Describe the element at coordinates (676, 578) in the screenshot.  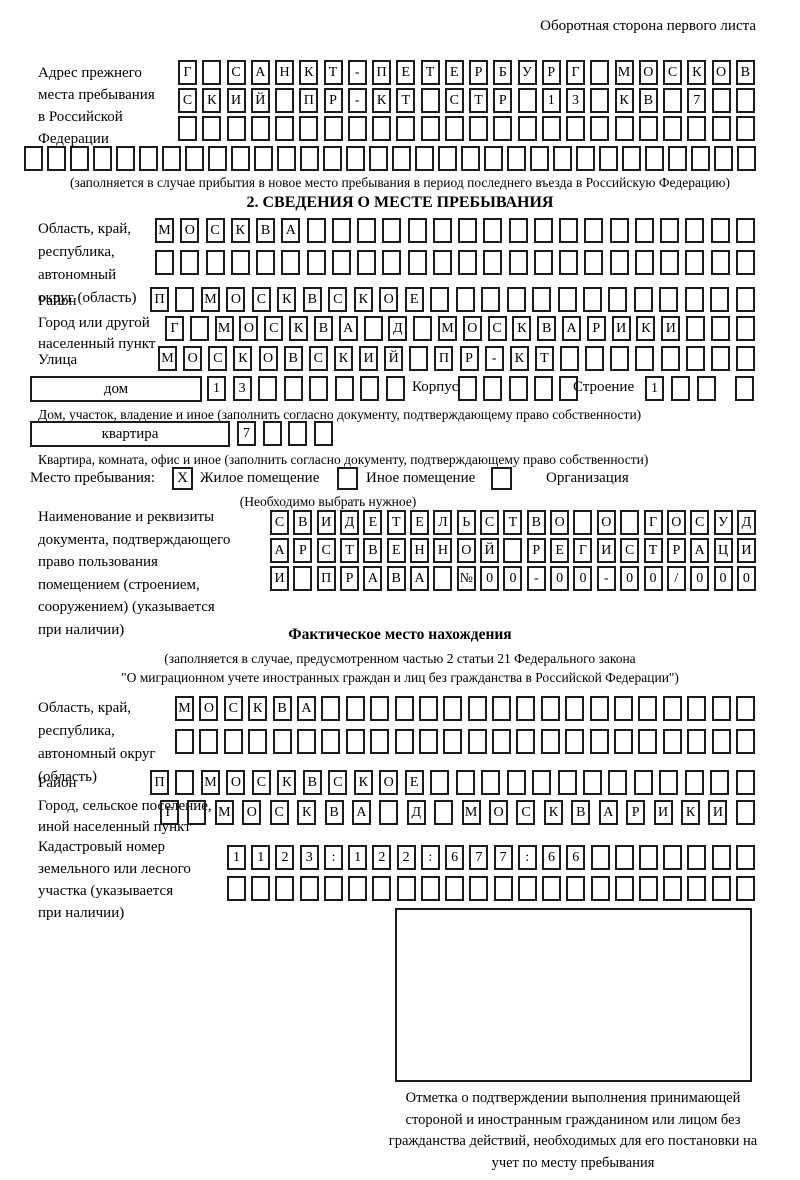
I see `char-box: /` at that location.